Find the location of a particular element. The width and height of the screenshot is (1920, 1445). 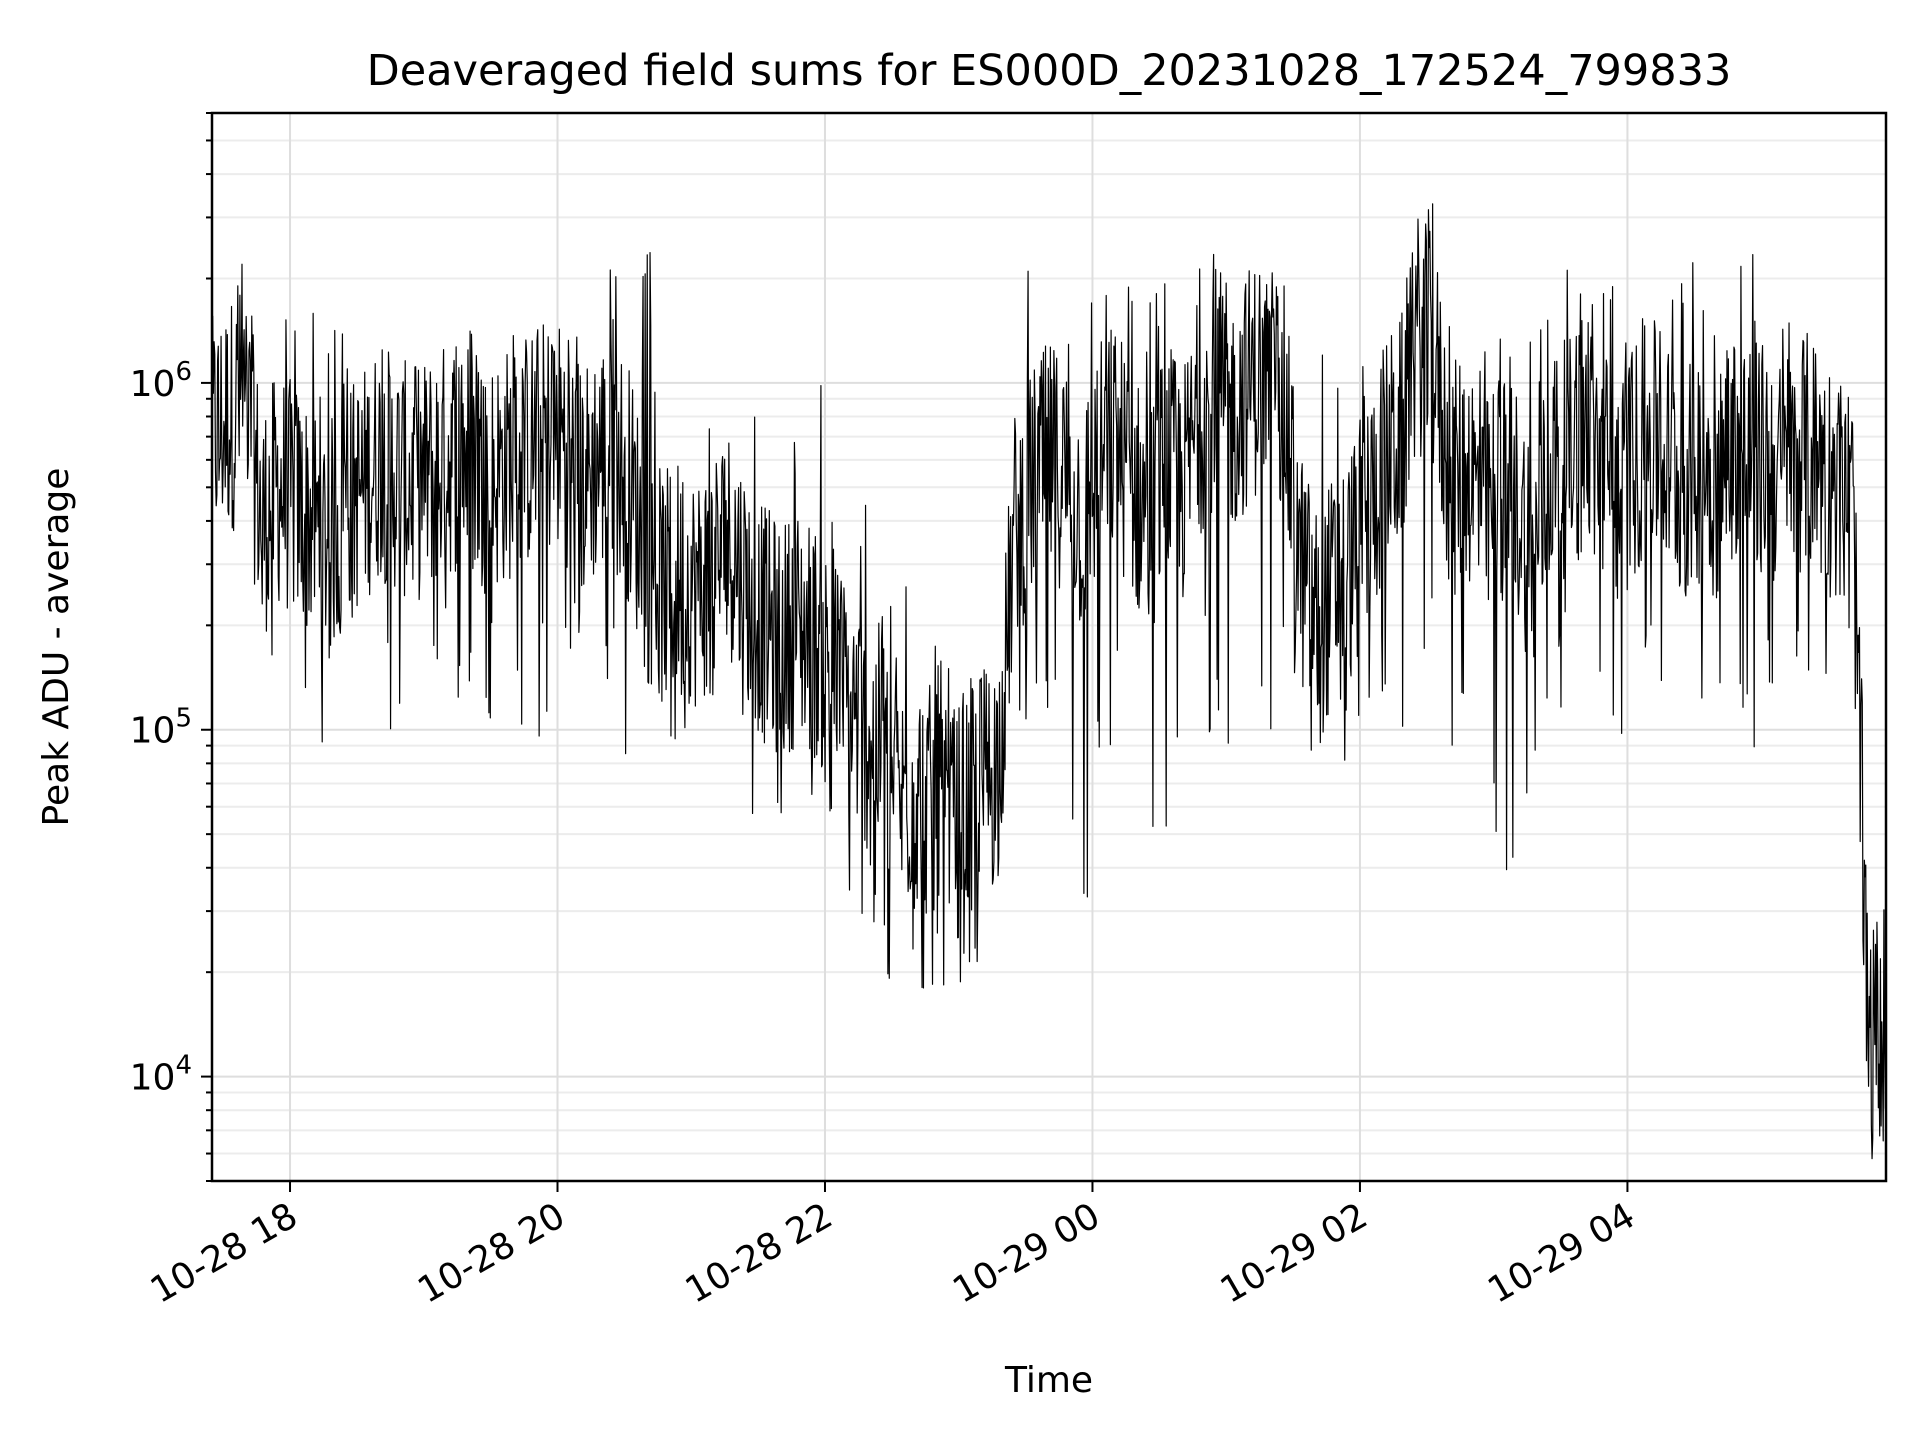

y-tick-exponent: 5 is located at coordinates (183, 719).